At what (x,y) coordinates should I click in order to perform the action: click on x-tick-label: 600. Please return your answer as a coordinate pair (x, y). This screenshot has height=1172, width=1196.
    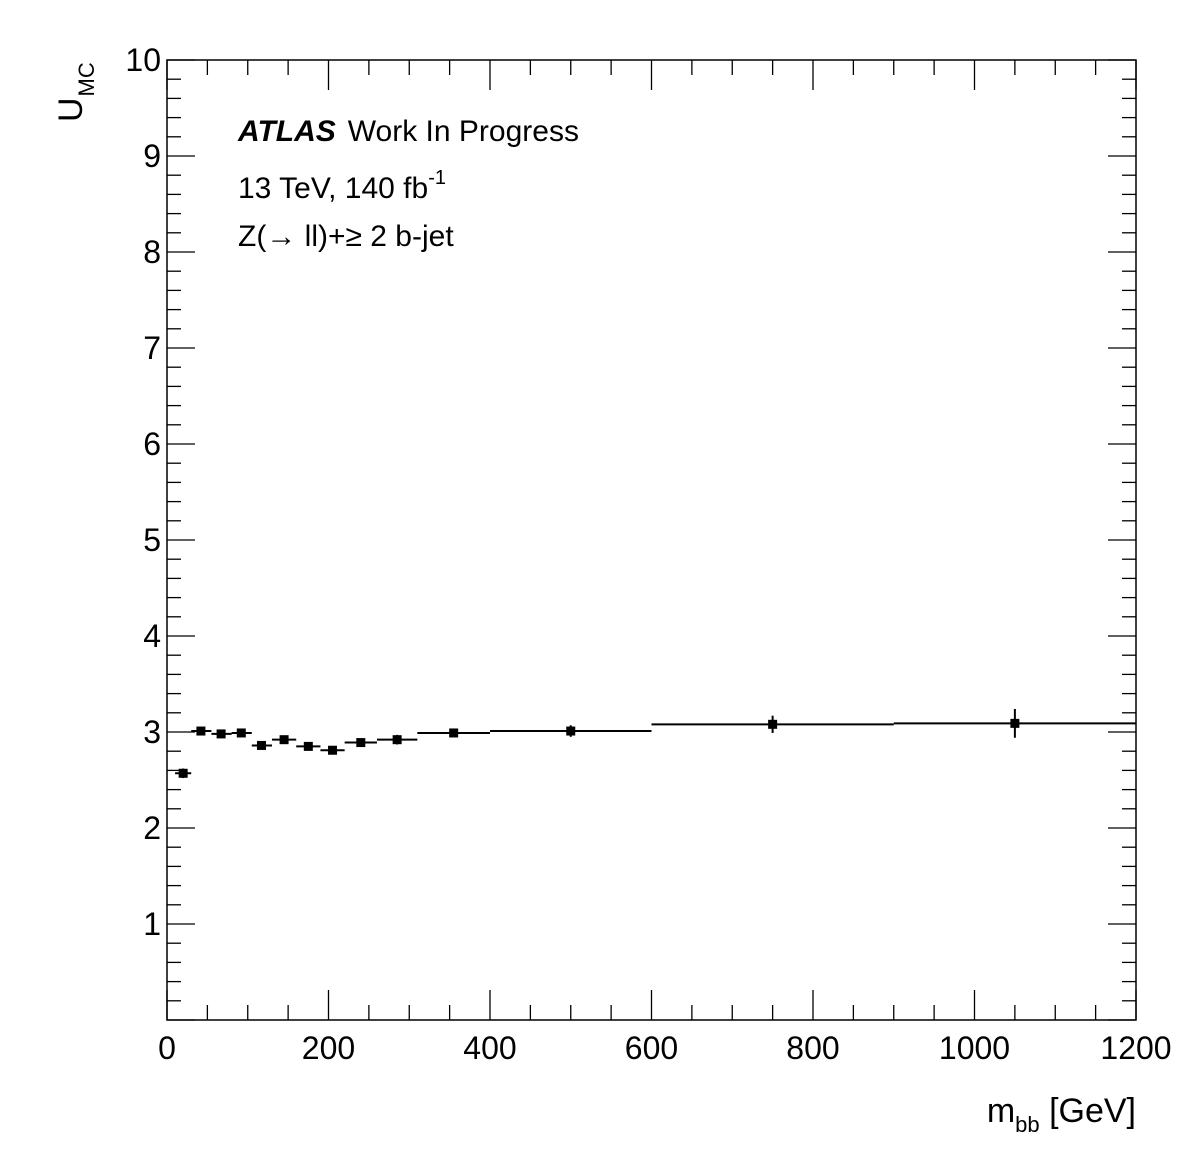
    Looking at the image, I should click on (651, 1048).